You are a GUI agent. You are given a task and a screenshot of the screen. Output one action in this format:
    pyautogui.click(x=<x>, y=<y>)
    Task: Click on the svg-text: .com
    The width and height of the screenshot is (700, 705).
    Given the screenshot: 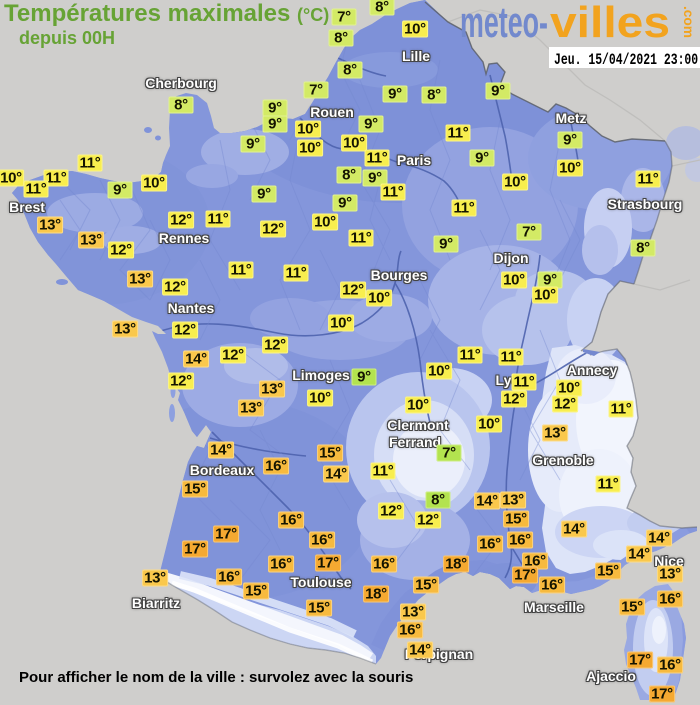 What is the action you would take?
    pyautogui.click(x=689, y=22)
    